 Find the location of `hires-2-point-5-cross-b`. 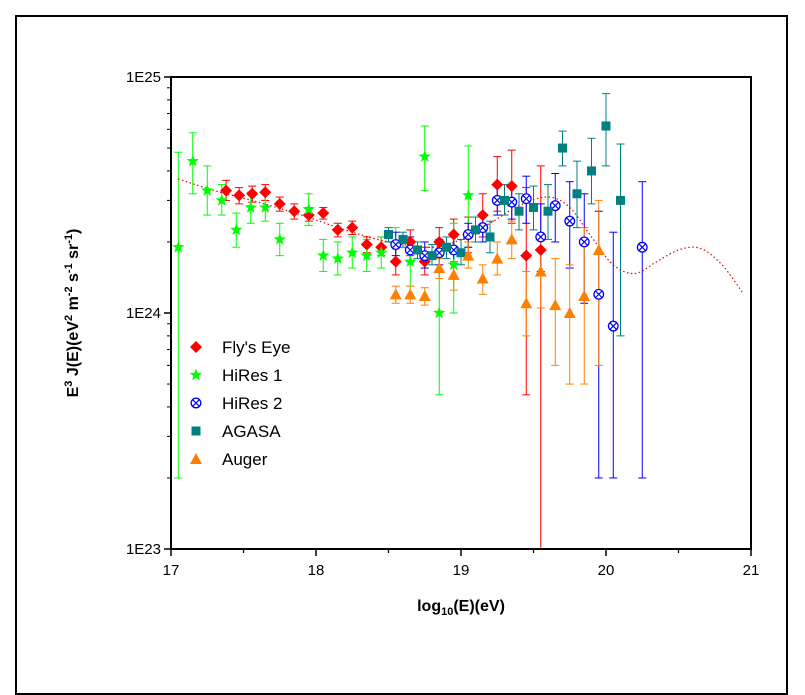

hires-2-point-5-cross-b is located at coordinates (468, 234).